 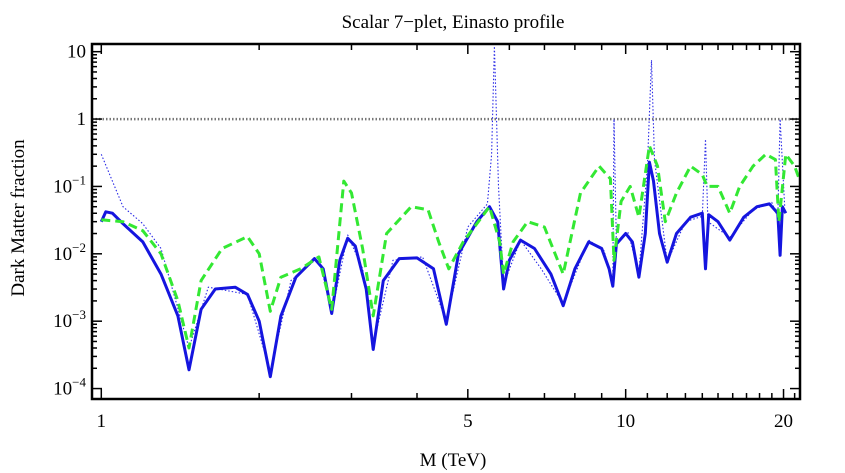 What do you see at coordinates (625, 421) in the screenshot?
I see `x-tick-label: 10` at bounding box center [625, 421].